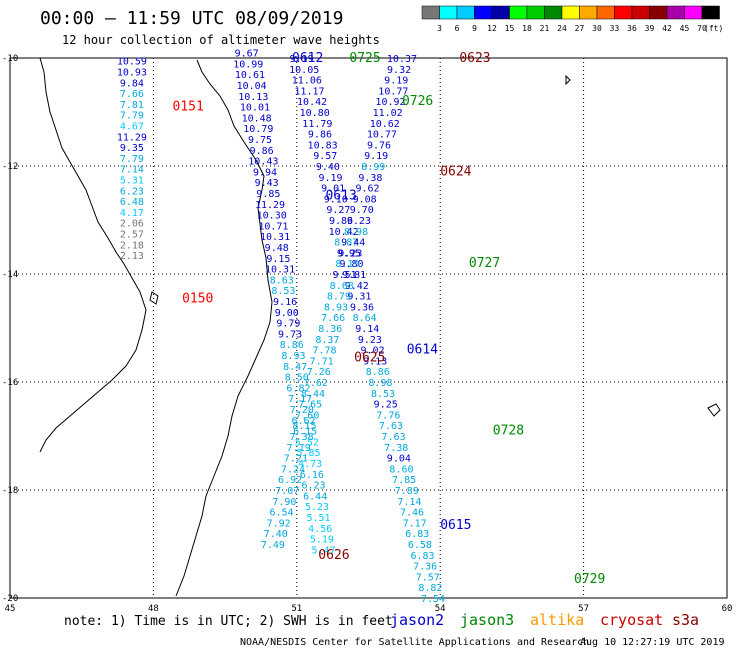  I want to click on wave-height-value: 7.89, so click(407, 491).